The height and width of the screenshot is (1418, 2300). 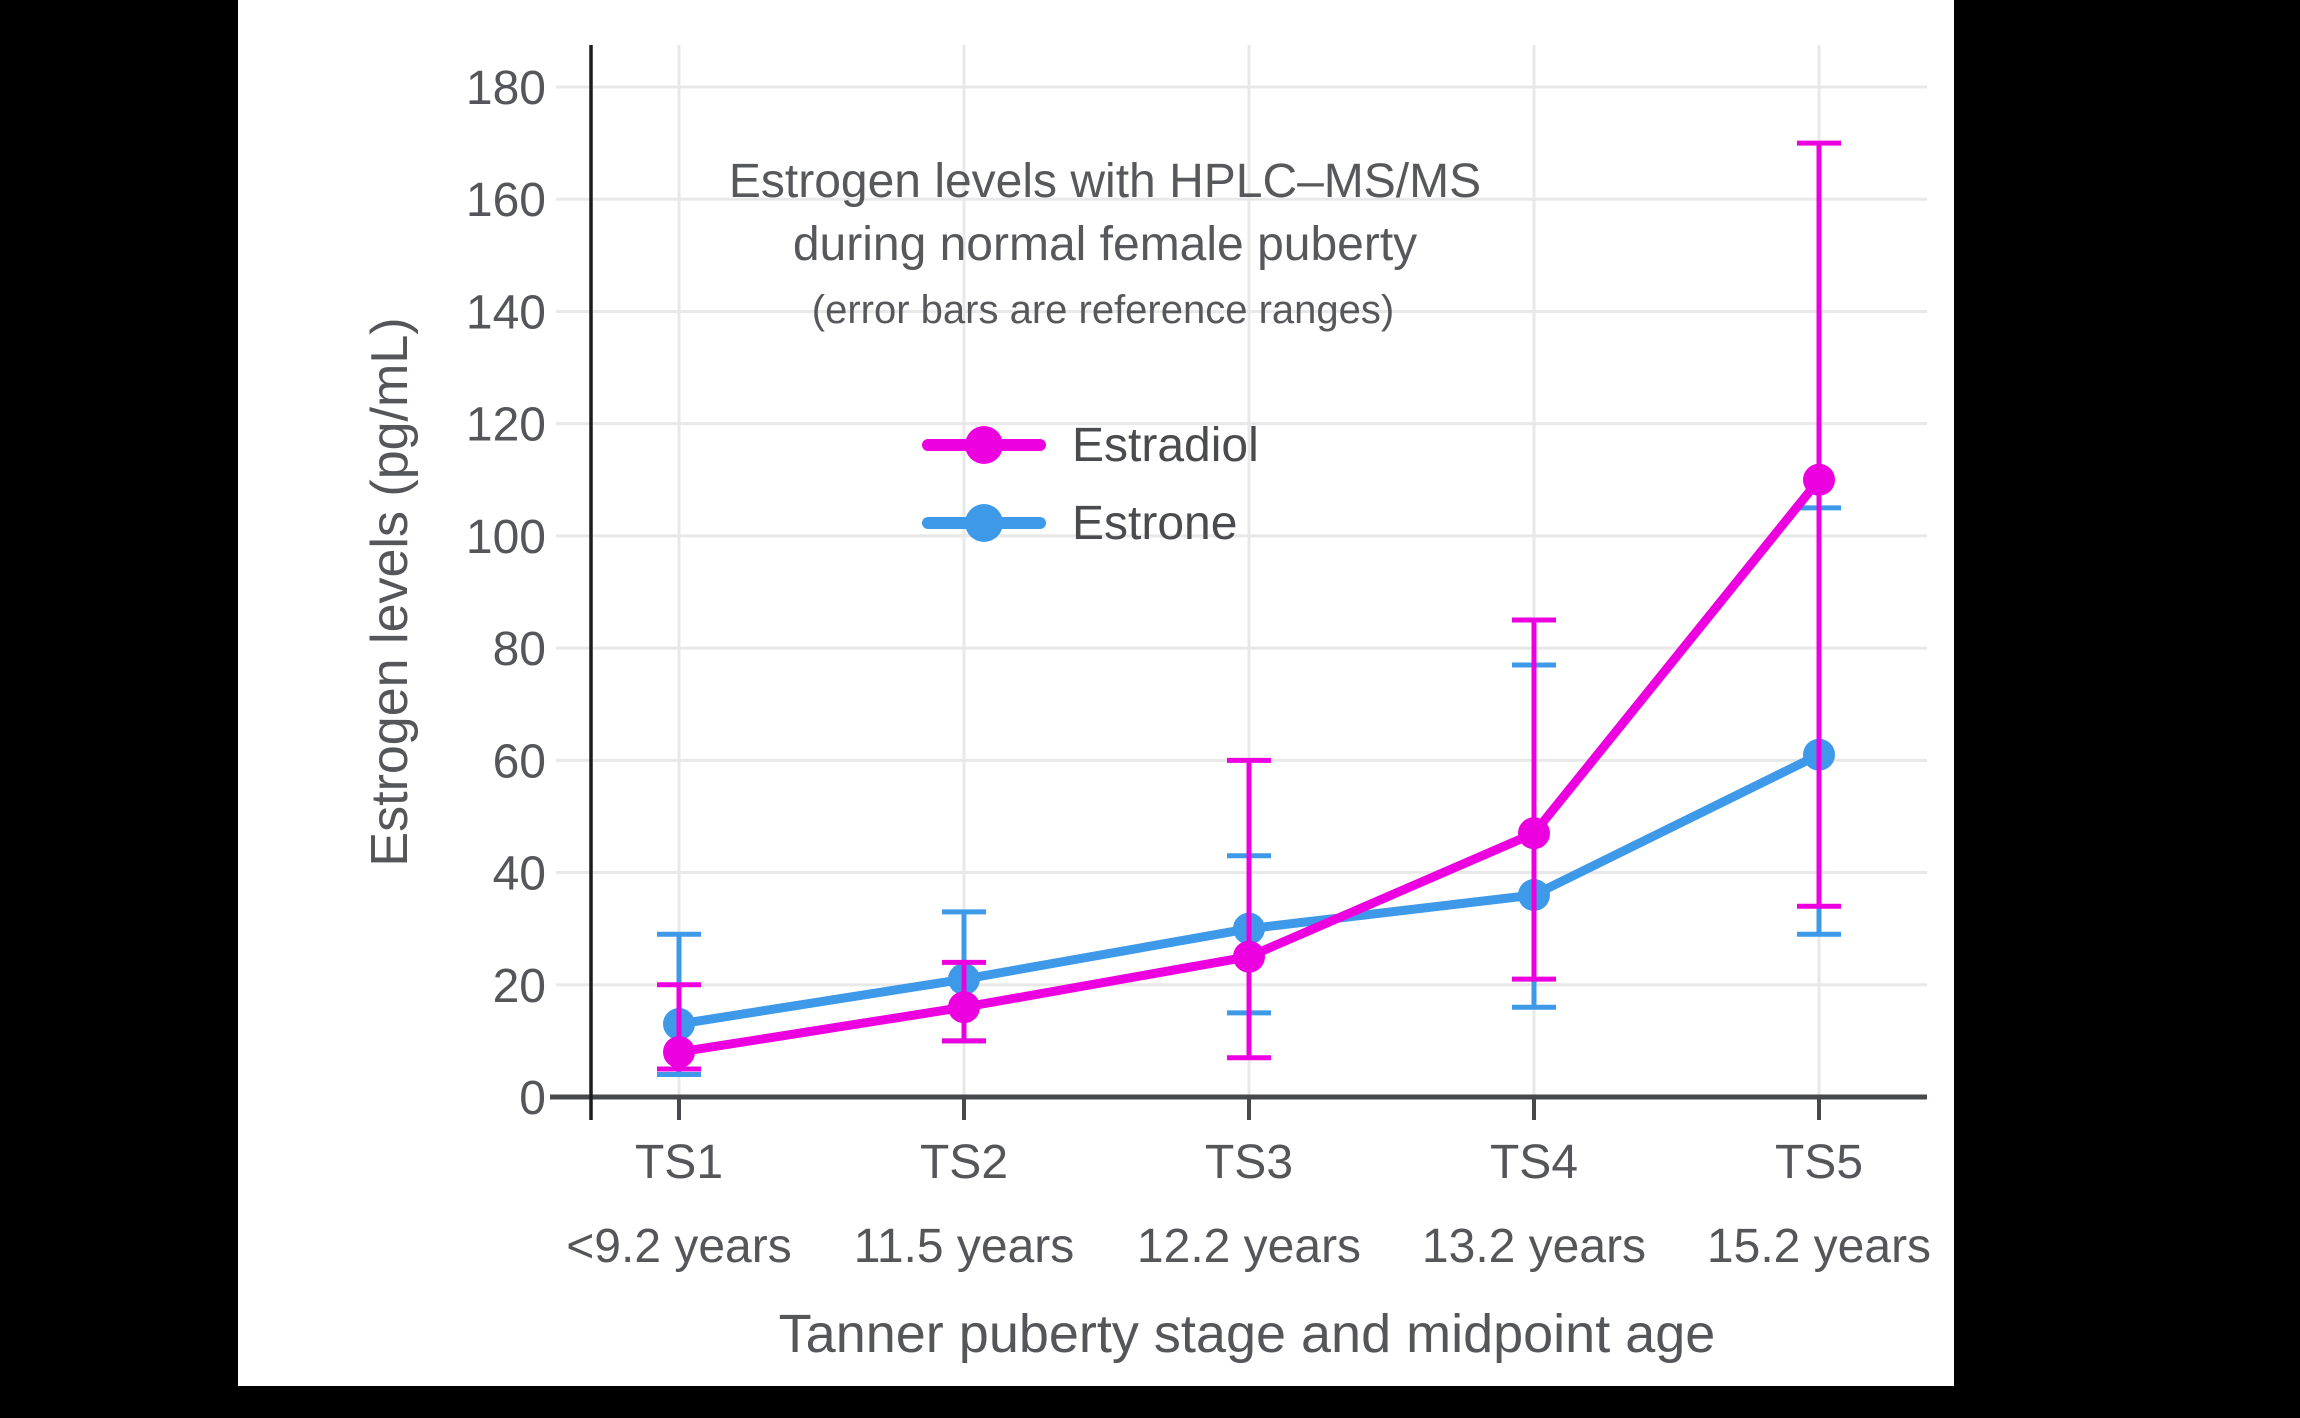 I want to click on data-point-estradiol-ts1, so click(x=679, y=1052).